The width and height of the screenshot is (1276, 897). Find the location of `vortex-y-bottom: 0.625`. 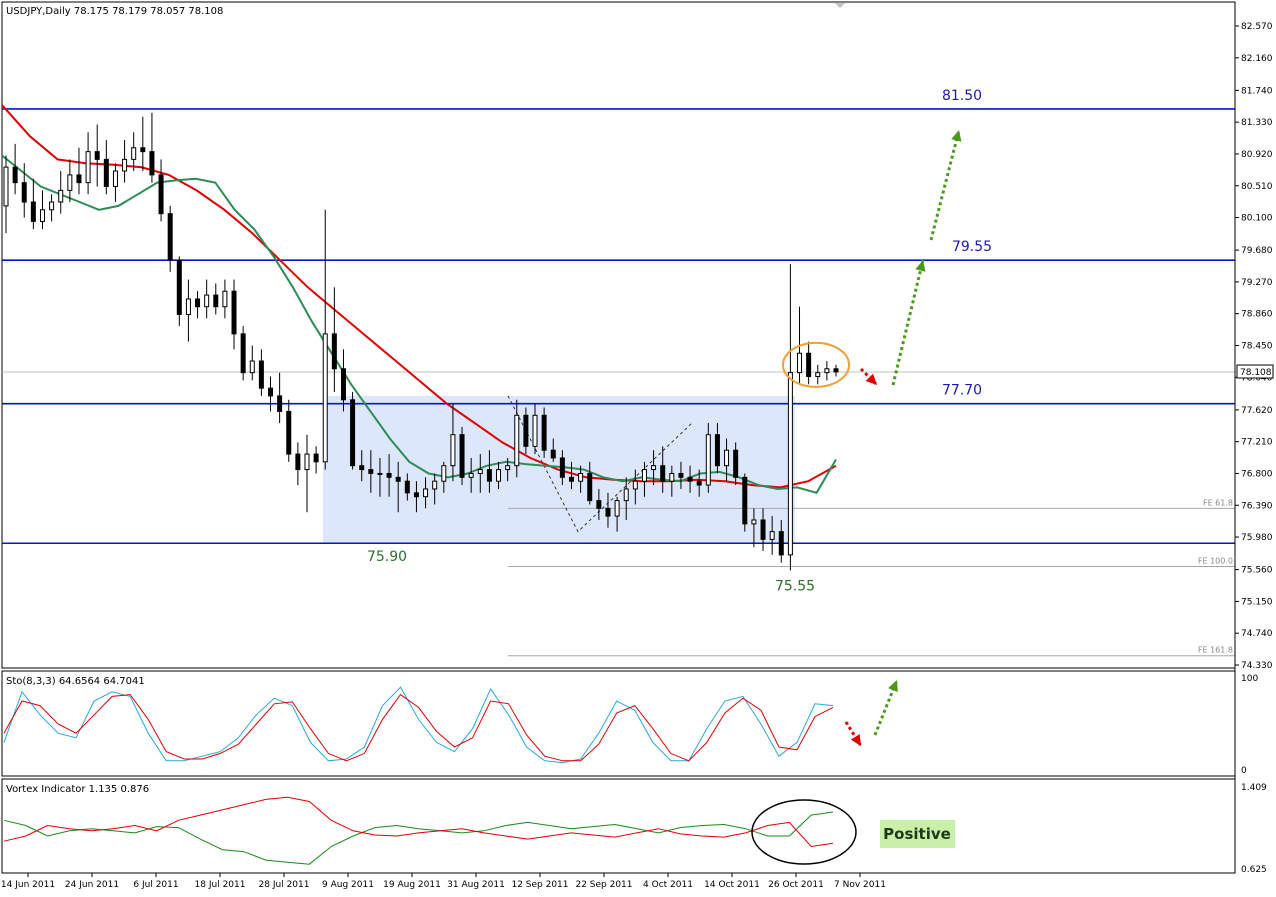

vortex-y-bottom: 0.625 is located at coordinates (1254, 870).